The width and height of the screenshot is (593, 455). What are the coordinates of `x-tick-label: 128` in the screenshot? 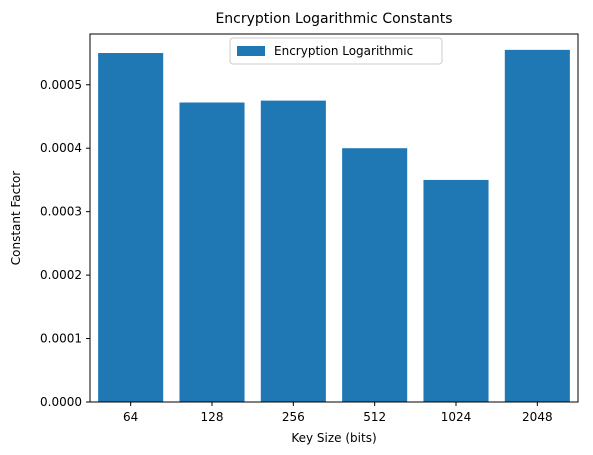 It's located at (212, 417).